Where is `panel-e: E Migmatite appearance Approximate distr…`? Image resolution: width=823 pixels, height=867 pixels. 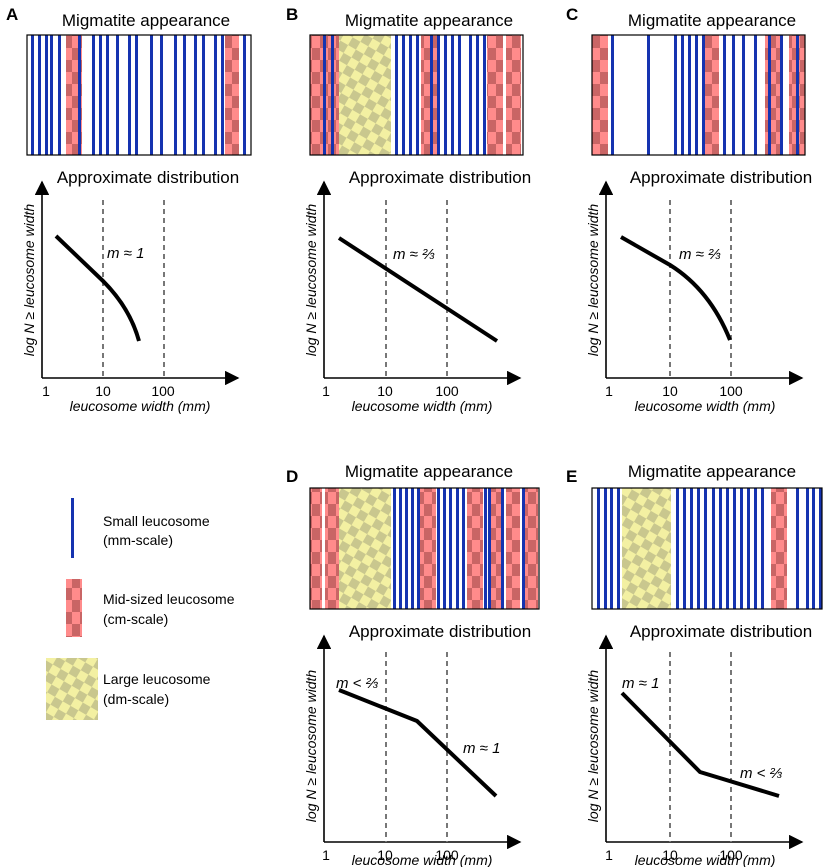 panel-e: E Migmatite appearance Approximate distr… is located at coordinates (694, 664).